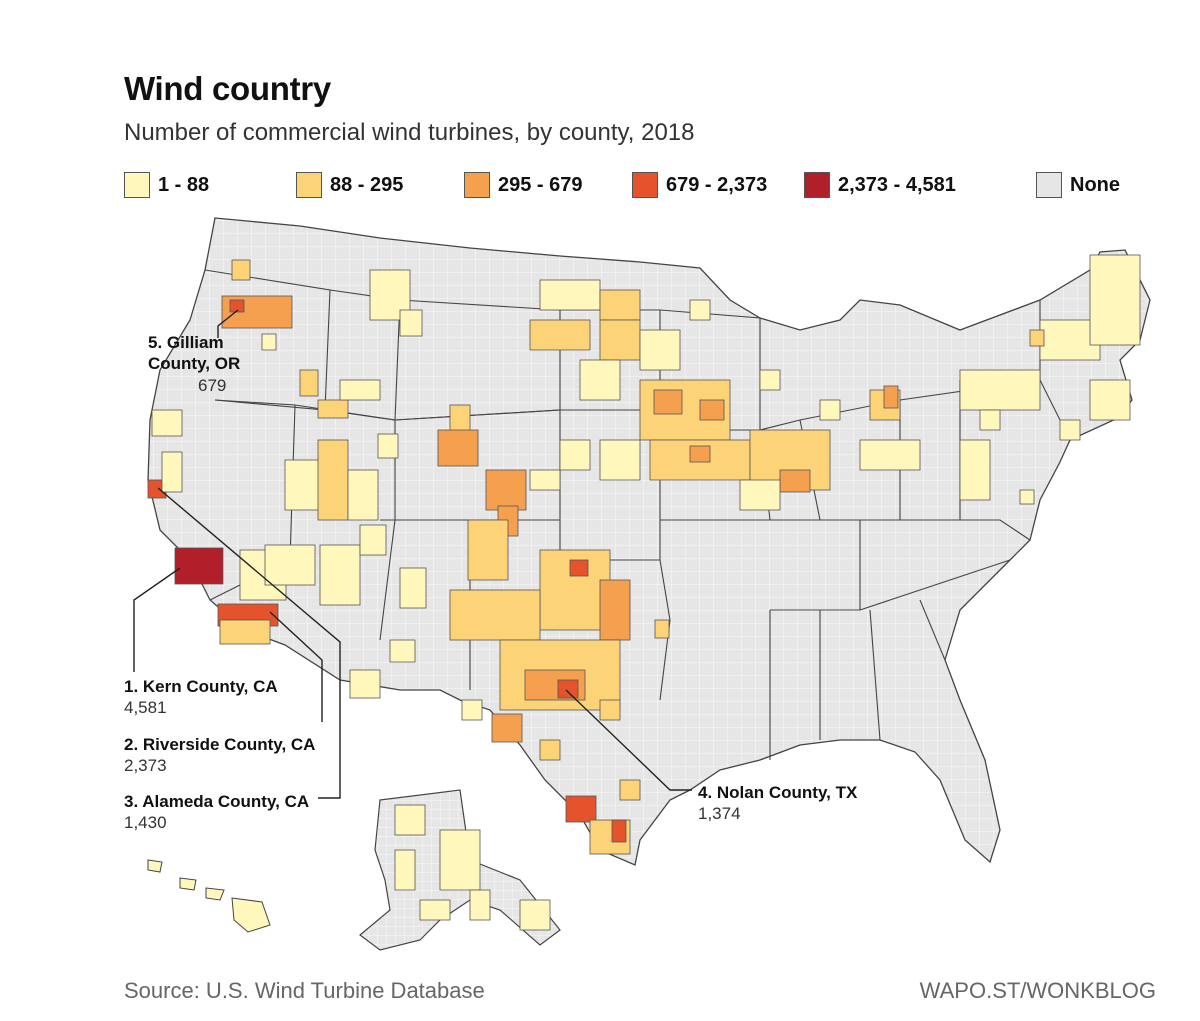 This screenshot has width=1200, height=1021. Describe the element at coordinates (540, 184) in the screenshot. I see `legend-label: 295 - 679` at that location.